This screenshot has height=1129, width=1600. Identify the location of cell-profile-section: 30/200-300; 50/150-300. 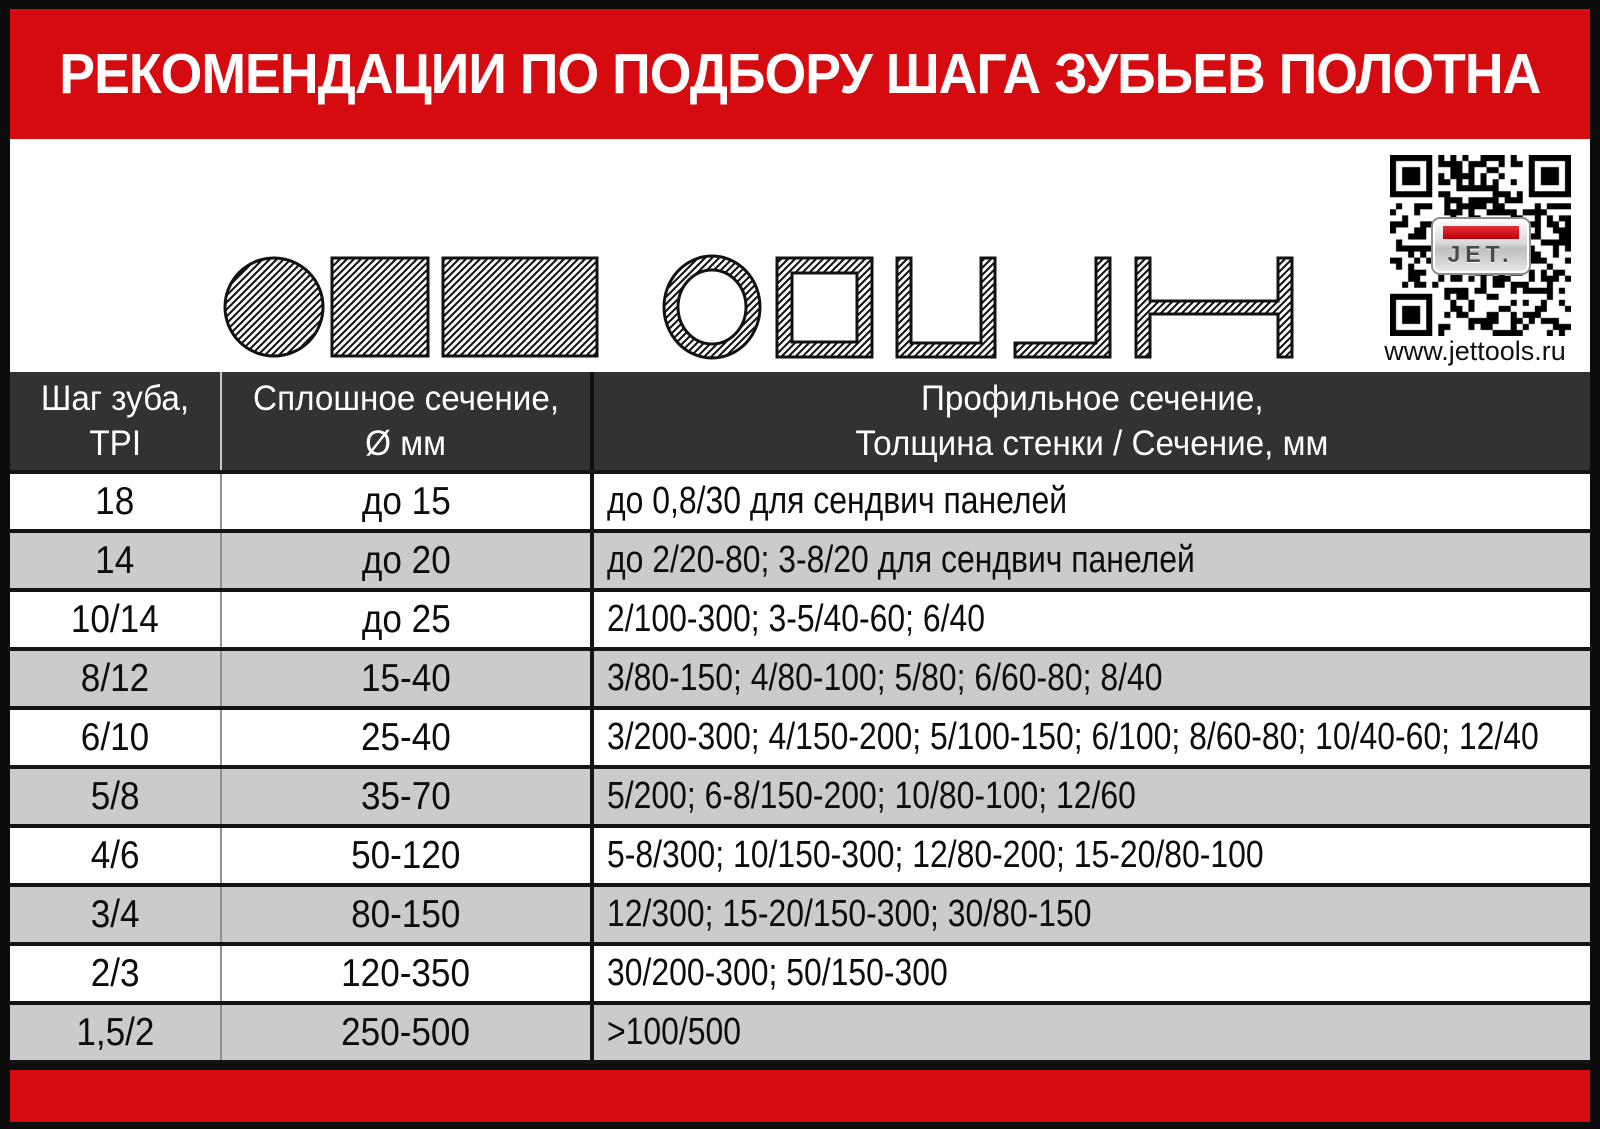
(777, 973).